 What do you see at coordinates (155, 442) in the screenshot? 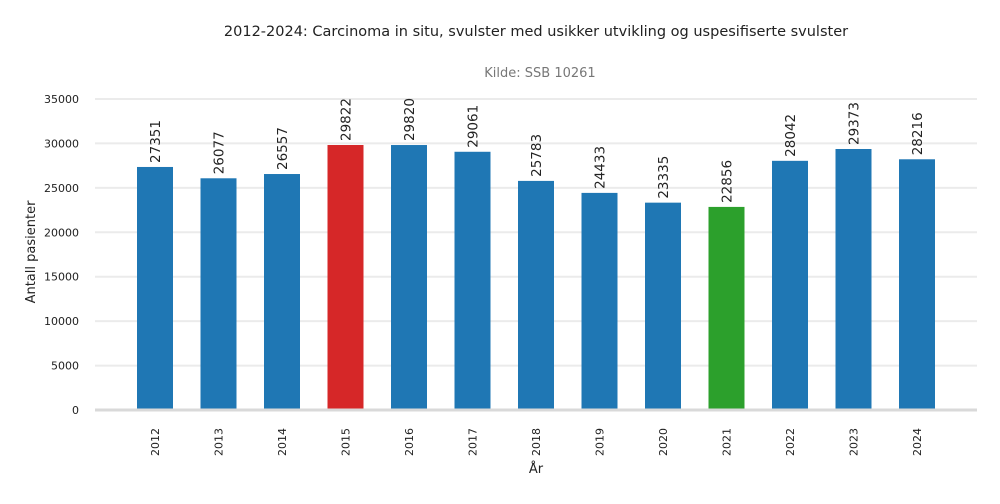
I see `x-tick-label: 2012` at bounding box center [155, 442].